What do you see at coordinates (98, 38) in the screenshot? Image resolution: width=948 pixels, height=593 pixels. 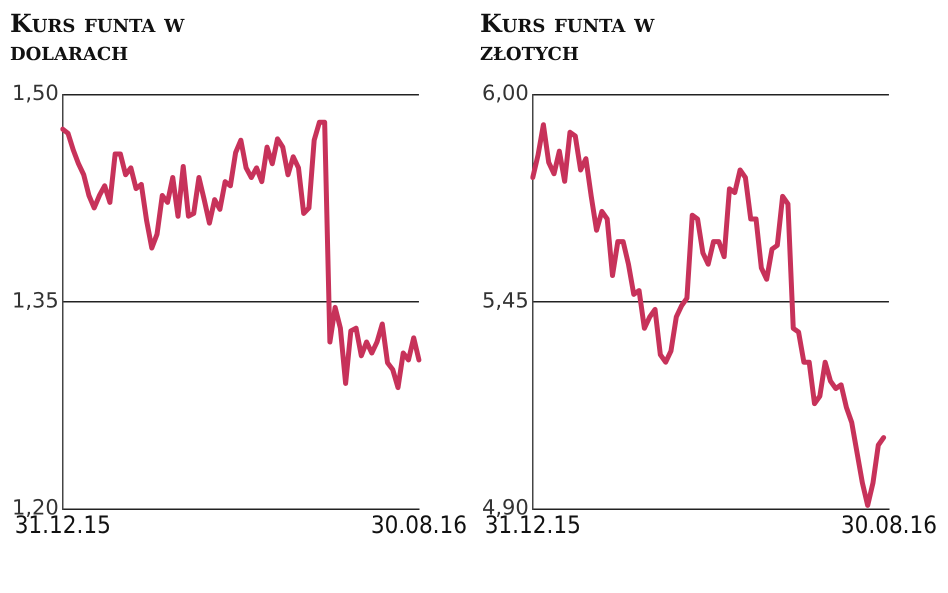 I see `chart-title: Kurs funta w dolarach` at bounding box center [98, 38].